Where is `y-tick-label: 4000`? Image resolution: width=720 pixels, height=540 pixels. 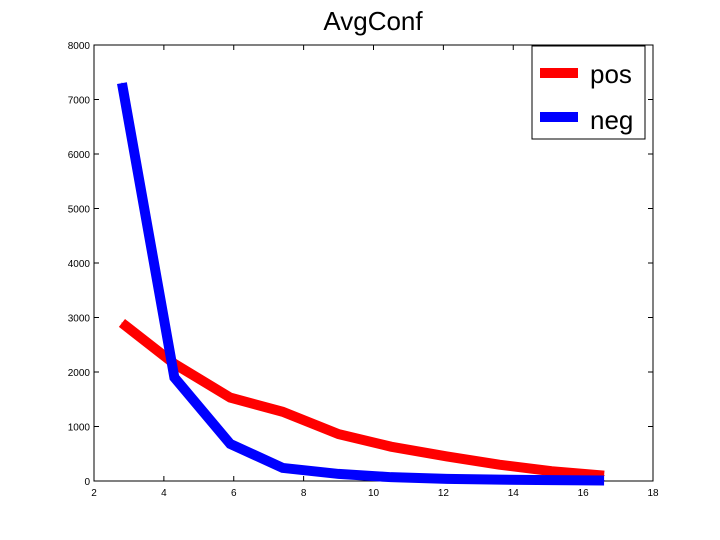 y-tick-label: 4000 is located at coordinates (79, 264).